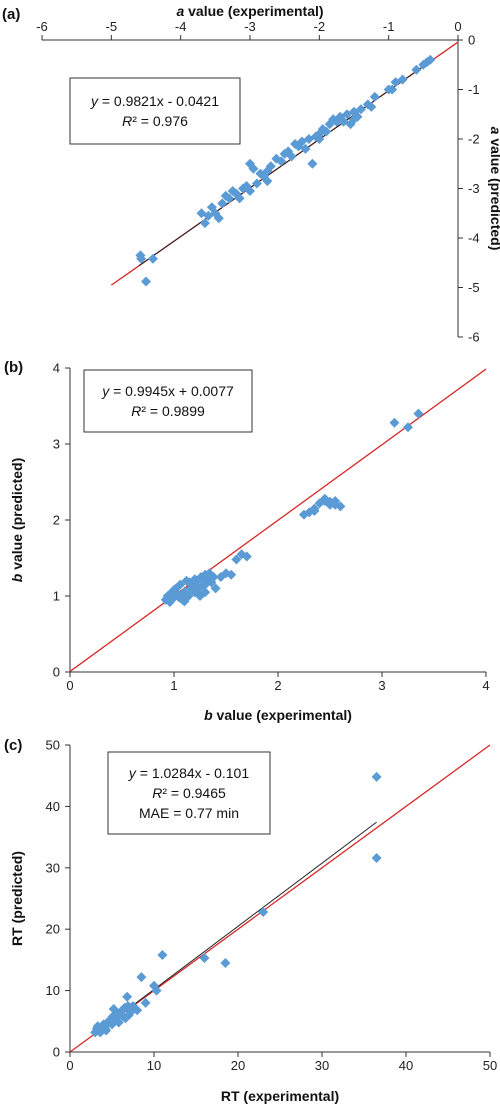 Image resolution: width=500 pixels, height=1107 pixels. I want to click on y-tick-label: 4, so click(56, 368).